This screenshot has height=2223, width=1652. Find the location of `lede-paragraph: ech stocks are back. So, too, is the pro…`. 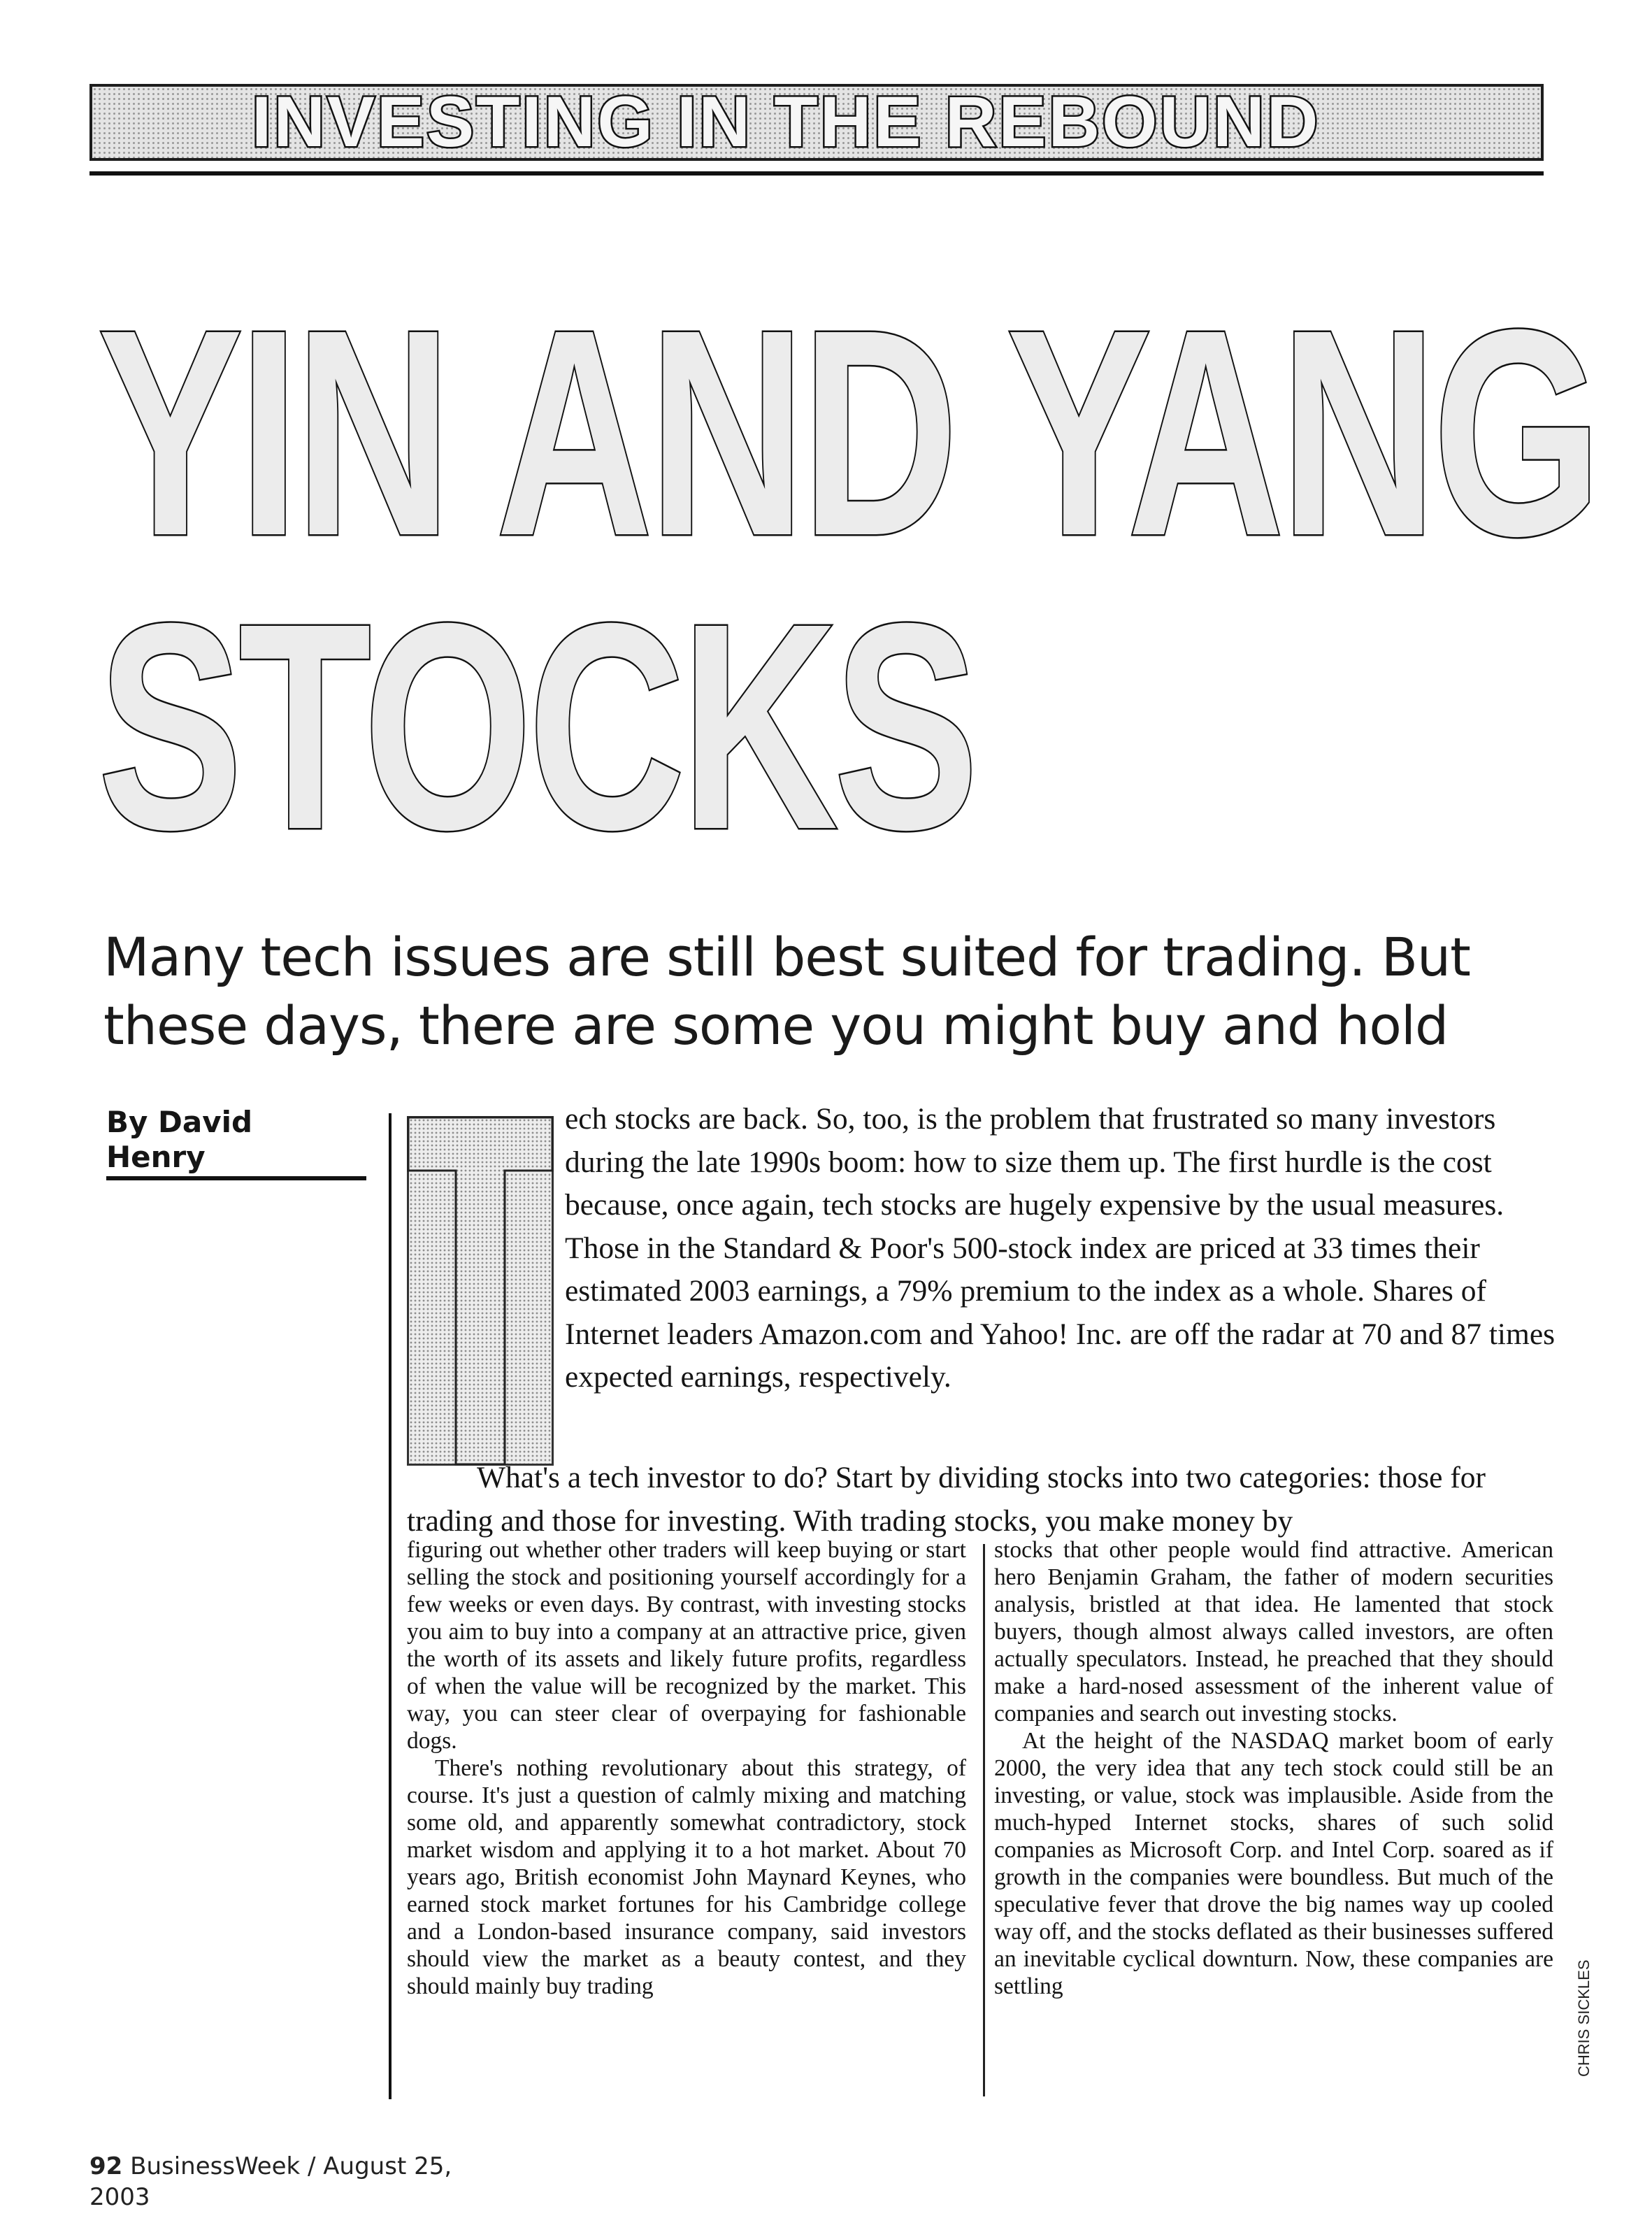

lede-paragraph: ech stocks are back. So, too, is the pro… is located at coordinates (1060, 1249).